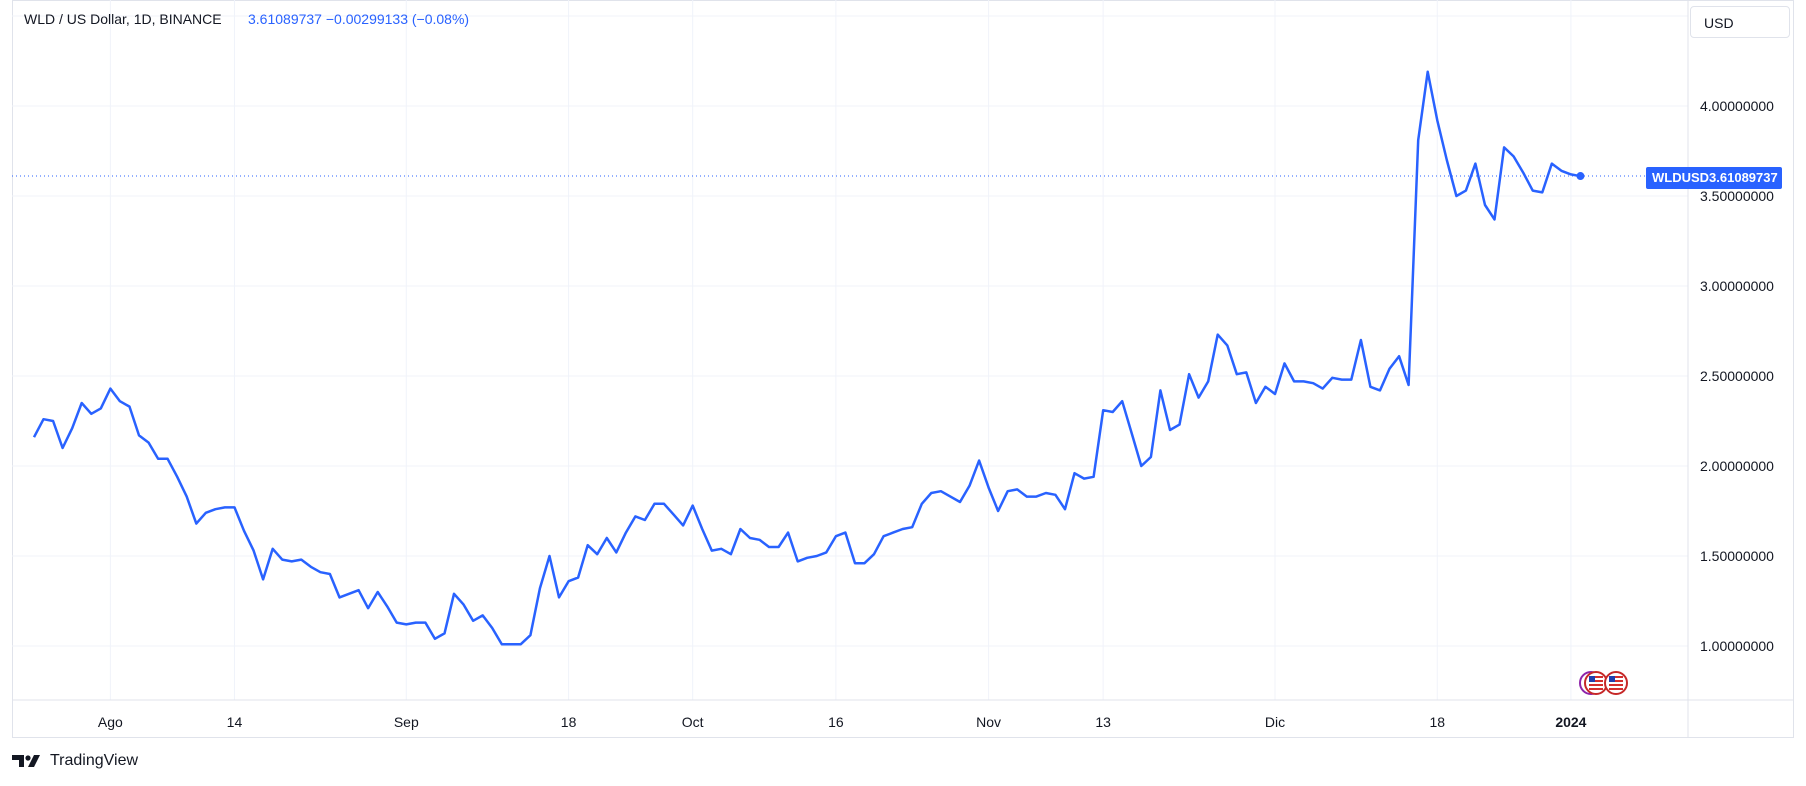 This screenshot has height=786, width=1806. What do you see at coordinates (1275, 722) in the screenshot?
I see `time-tick-label: Dic` at bounding box center [1275, 722].